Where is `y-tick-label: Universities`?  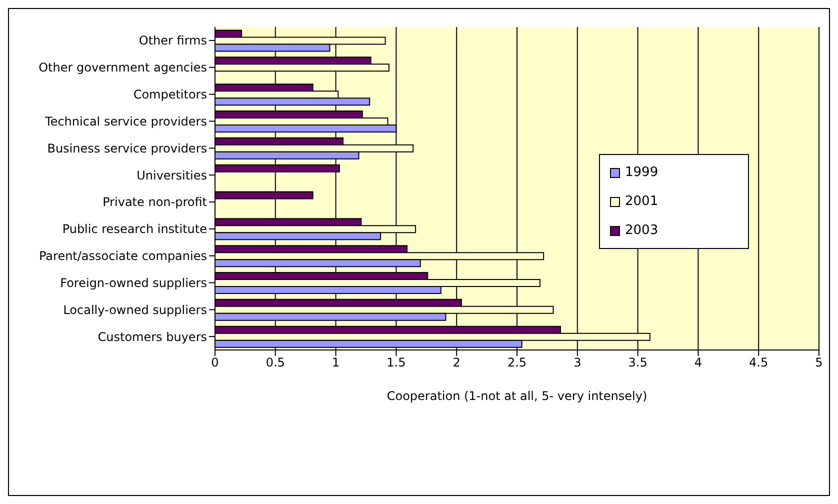
y-tick-label: Universities is located at coordinates (171, 175).